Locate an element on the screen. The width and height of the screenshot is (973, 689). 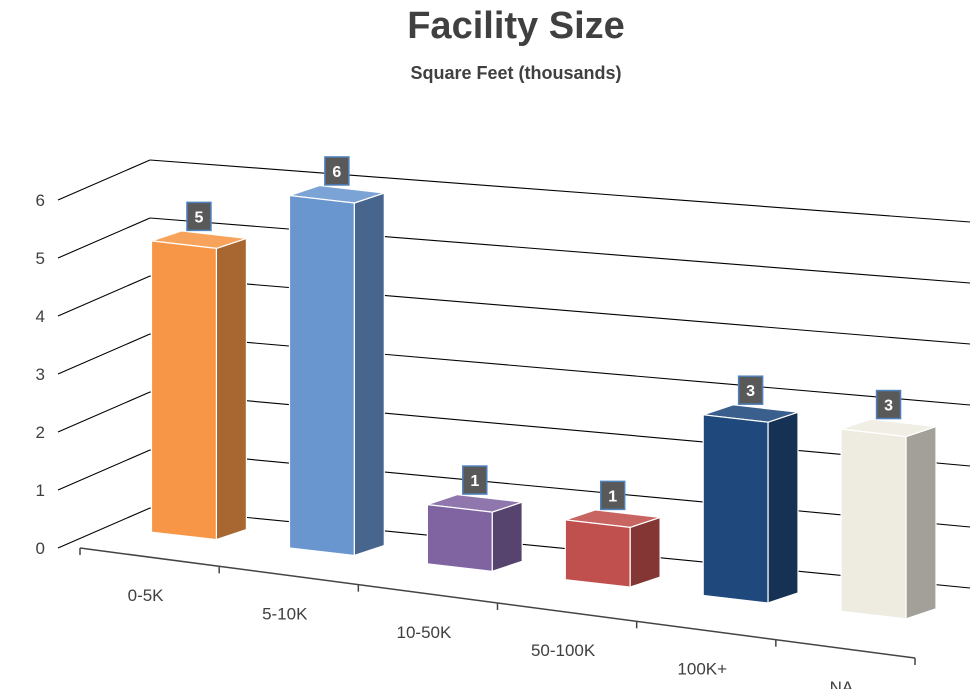
data-label-10-50K: 1 is located at coordinates (475, 480).